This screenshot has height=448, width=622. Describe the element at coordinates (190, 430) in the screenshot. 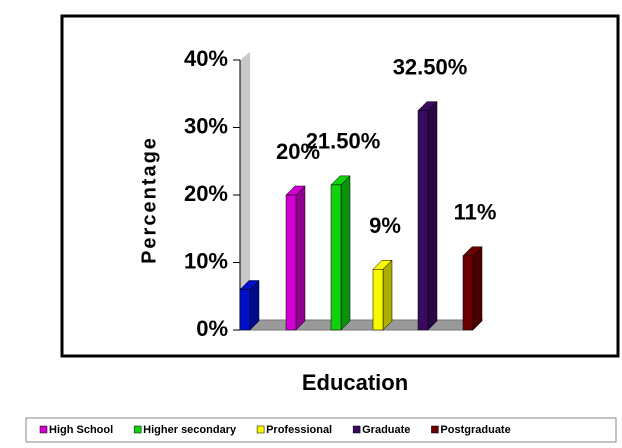

I see `legend-label: Higher secondary` at that location.